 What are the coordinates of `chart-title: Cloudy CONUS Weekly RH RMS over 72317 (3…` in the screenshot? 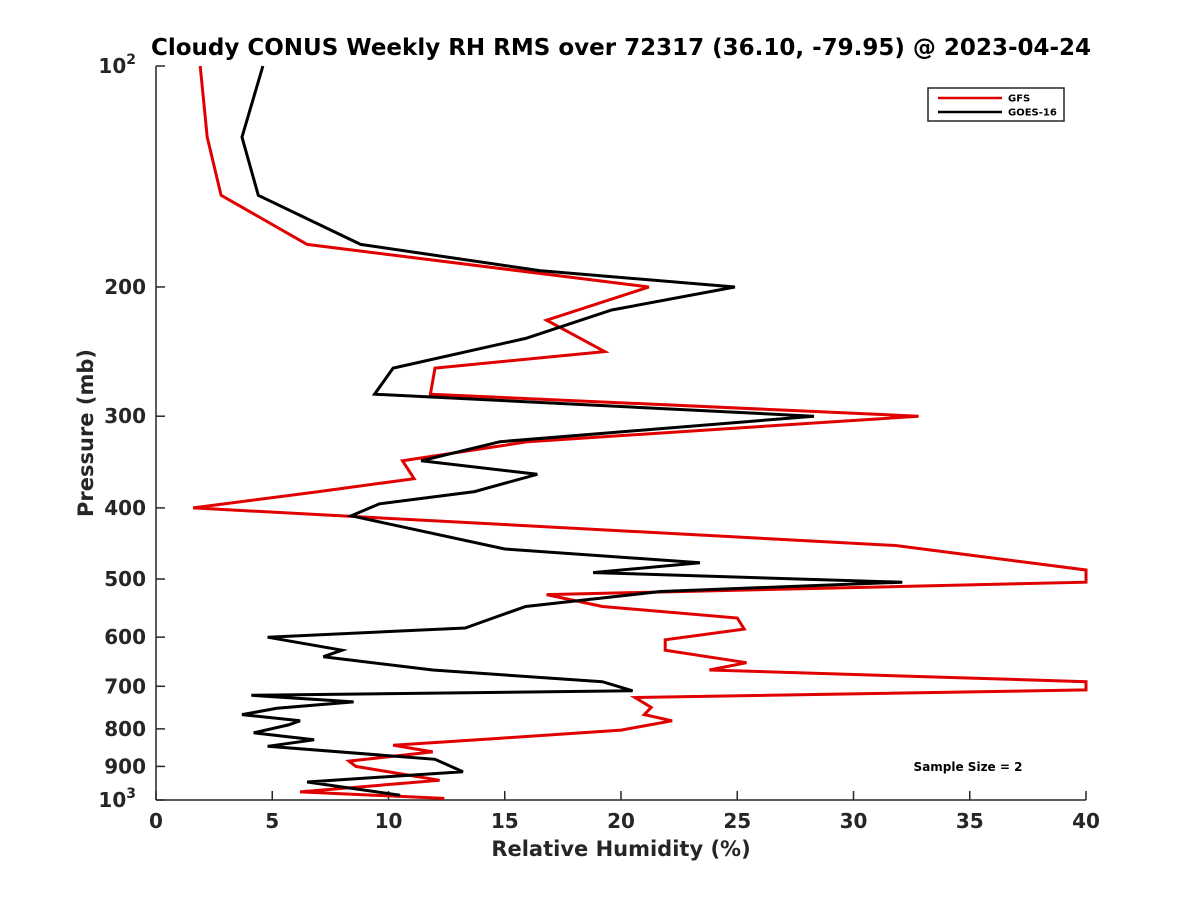 It's located at (621, 48).